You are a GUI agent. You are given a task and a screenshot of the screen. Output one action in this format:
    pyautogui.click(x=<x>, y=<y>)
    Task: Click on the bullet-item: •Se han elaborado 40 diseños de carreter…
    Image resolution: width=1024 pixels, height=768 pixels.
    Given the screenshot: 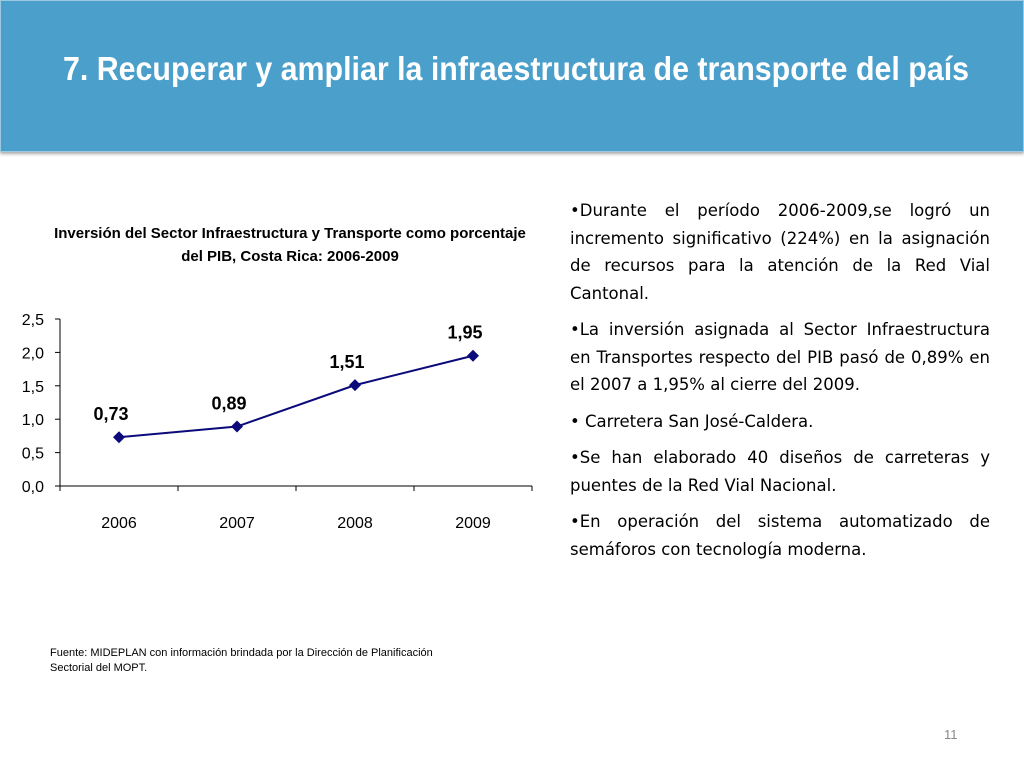 What is the action you would take?
    pyautogui.click(x=780, y=471)
    